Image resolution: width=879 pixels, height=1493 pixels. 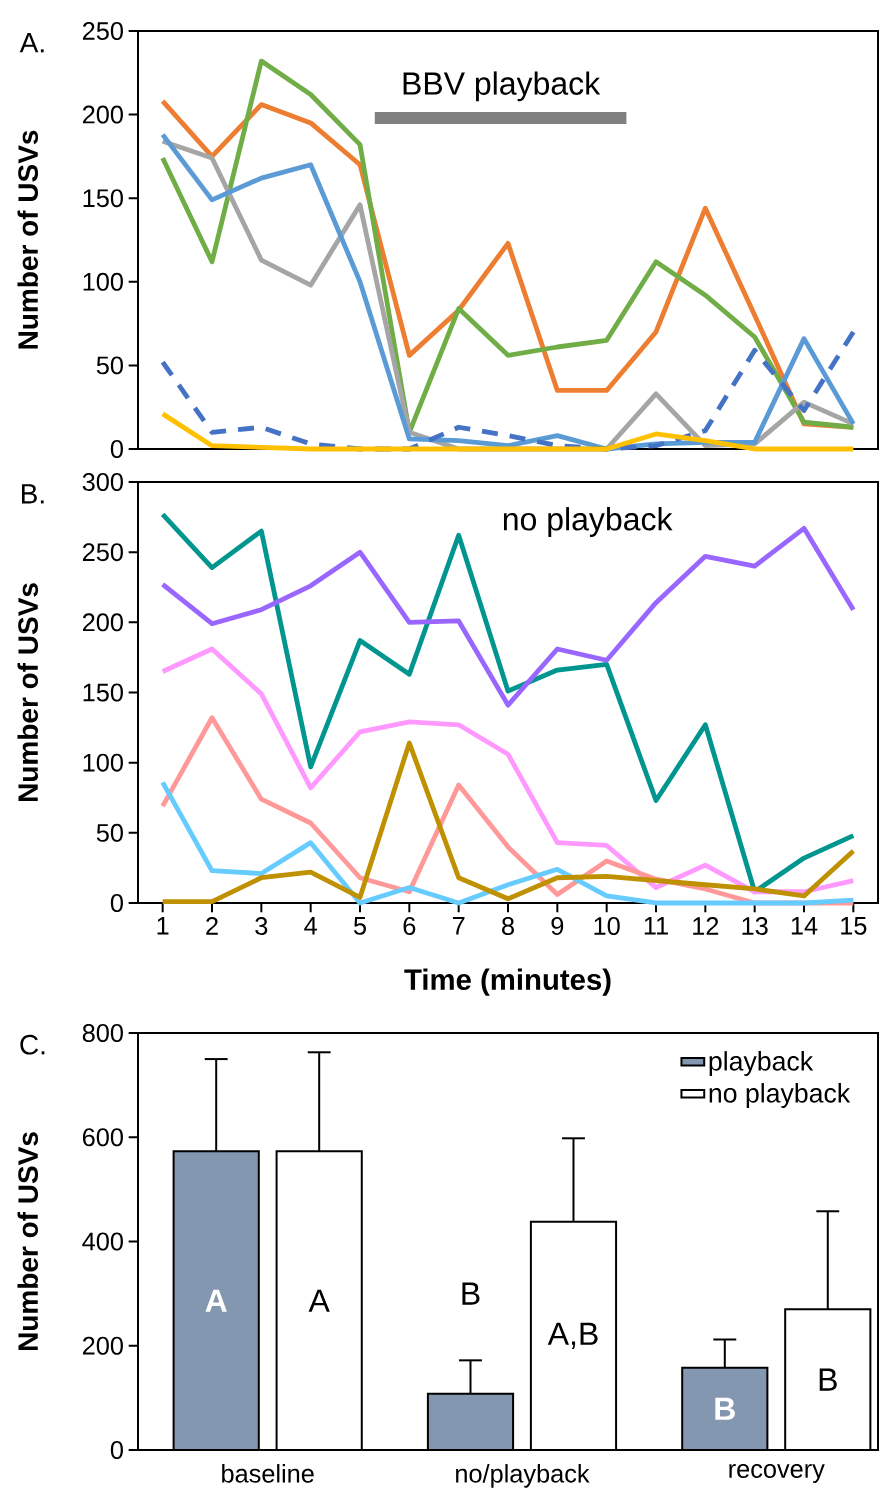 What do you see at coordinates (102, 1241) in the screenshot?
I see `y-tick-label: 400` at bounding box center [102, 1241].